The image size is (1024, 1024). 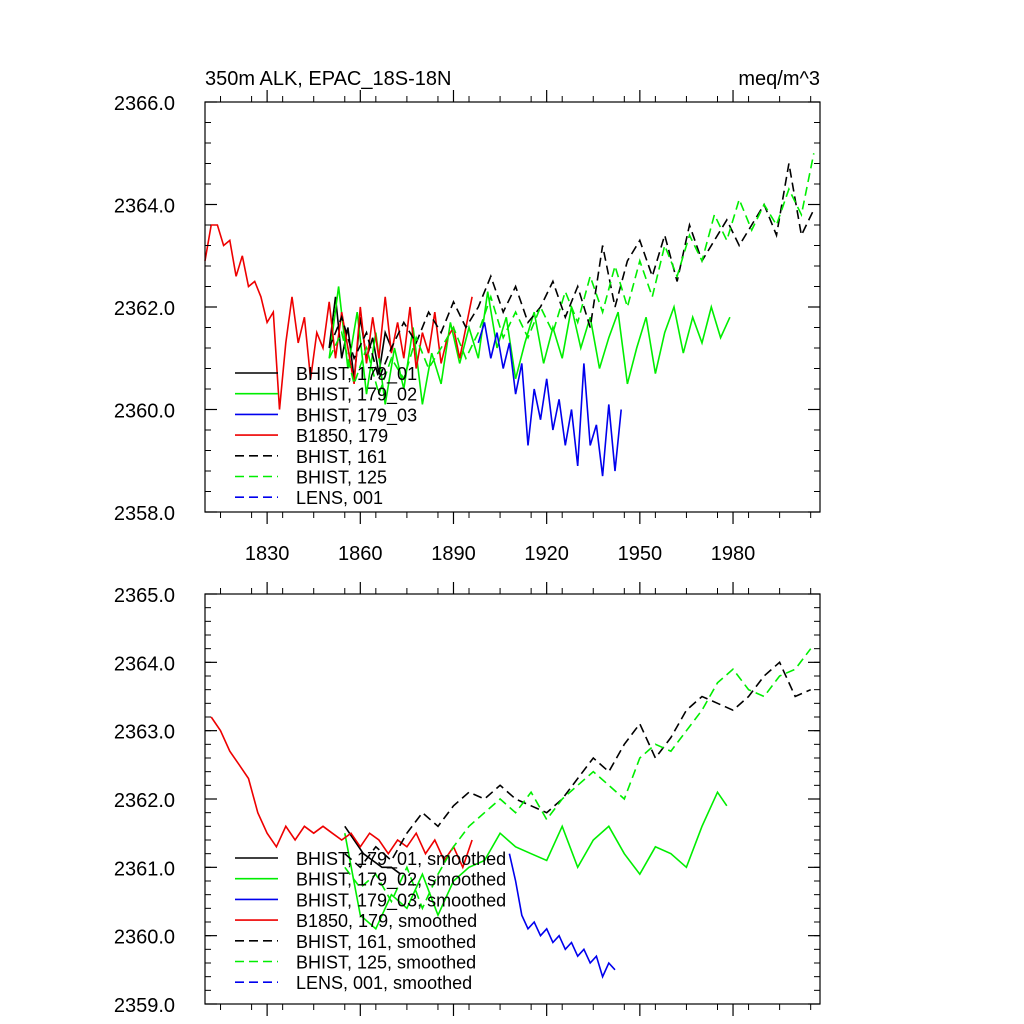 What do you see at coordinates (360, 554) in the screenshot?
I see `x-tick-label: 1860` at bounding box center [360, 554].